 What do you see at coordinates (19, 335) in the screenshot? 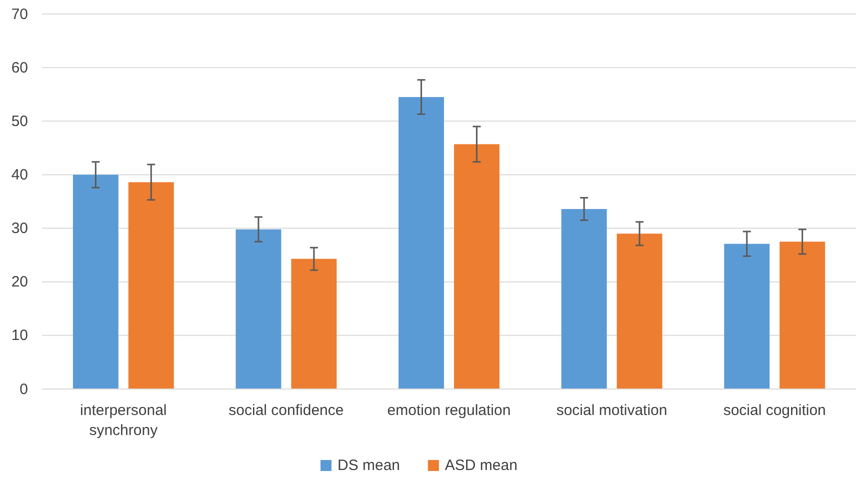
I see `y-tick-label: 10` at bounding box center [19, 335].